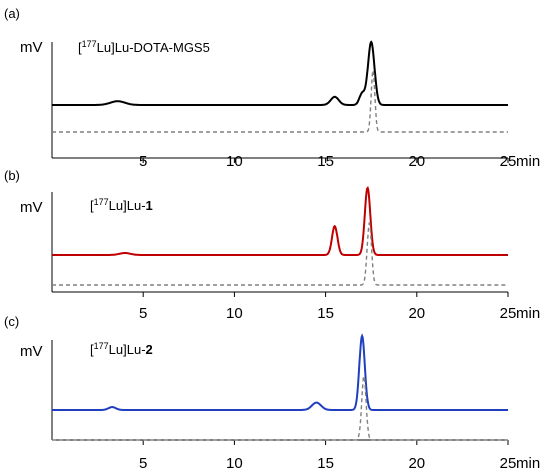  Describe the element at coordinates (121, 349) in the screenshot. I see `compound-label: [177Lu]Lu-2` at that location.